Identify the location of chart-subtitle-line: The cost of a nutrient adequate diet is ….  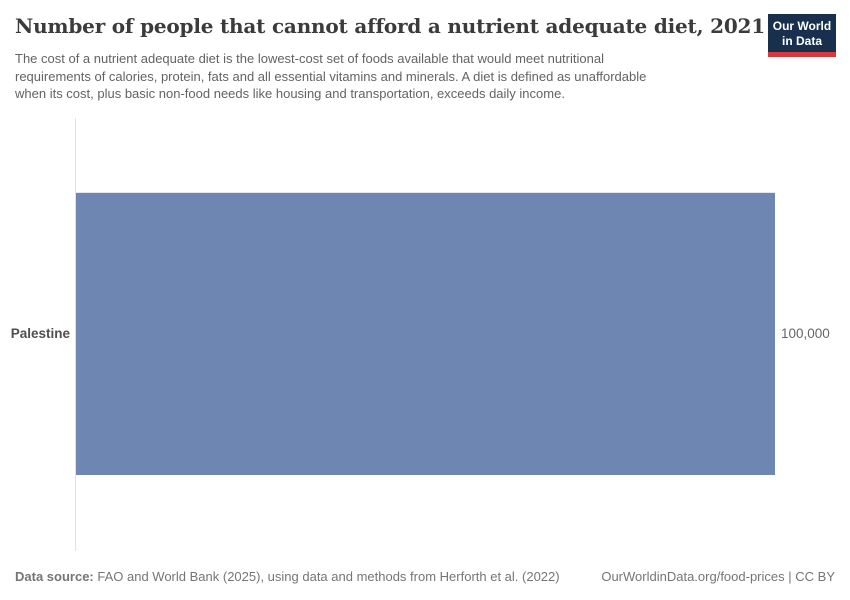
(309, 58).